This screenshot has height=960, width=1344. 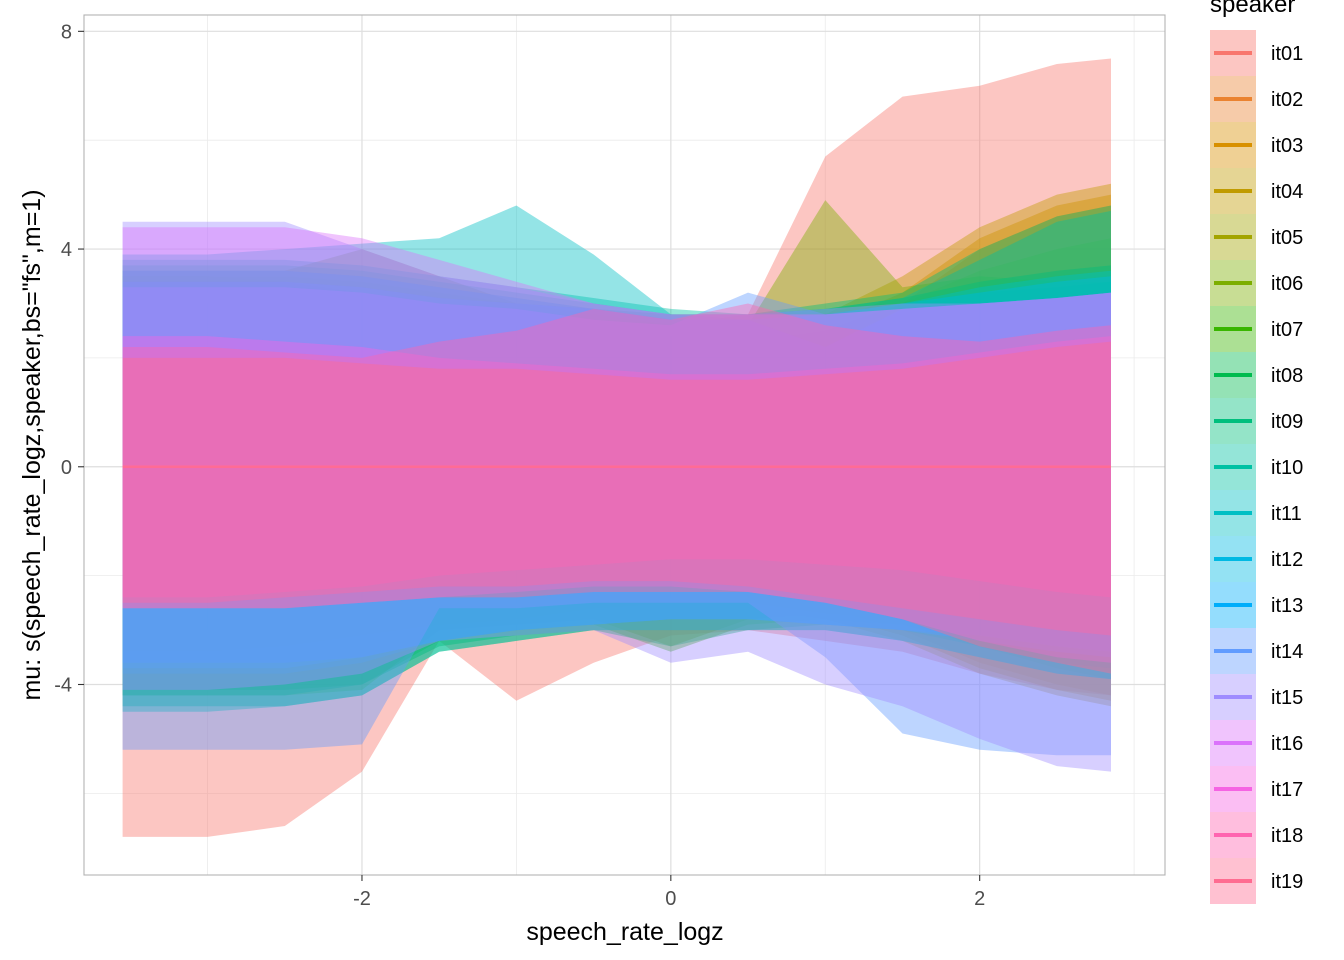 What do you see at coordinates (1256, 513) in the screenshot?
I see `legend-item-it11: it11` at bounding box center [1256, 513].